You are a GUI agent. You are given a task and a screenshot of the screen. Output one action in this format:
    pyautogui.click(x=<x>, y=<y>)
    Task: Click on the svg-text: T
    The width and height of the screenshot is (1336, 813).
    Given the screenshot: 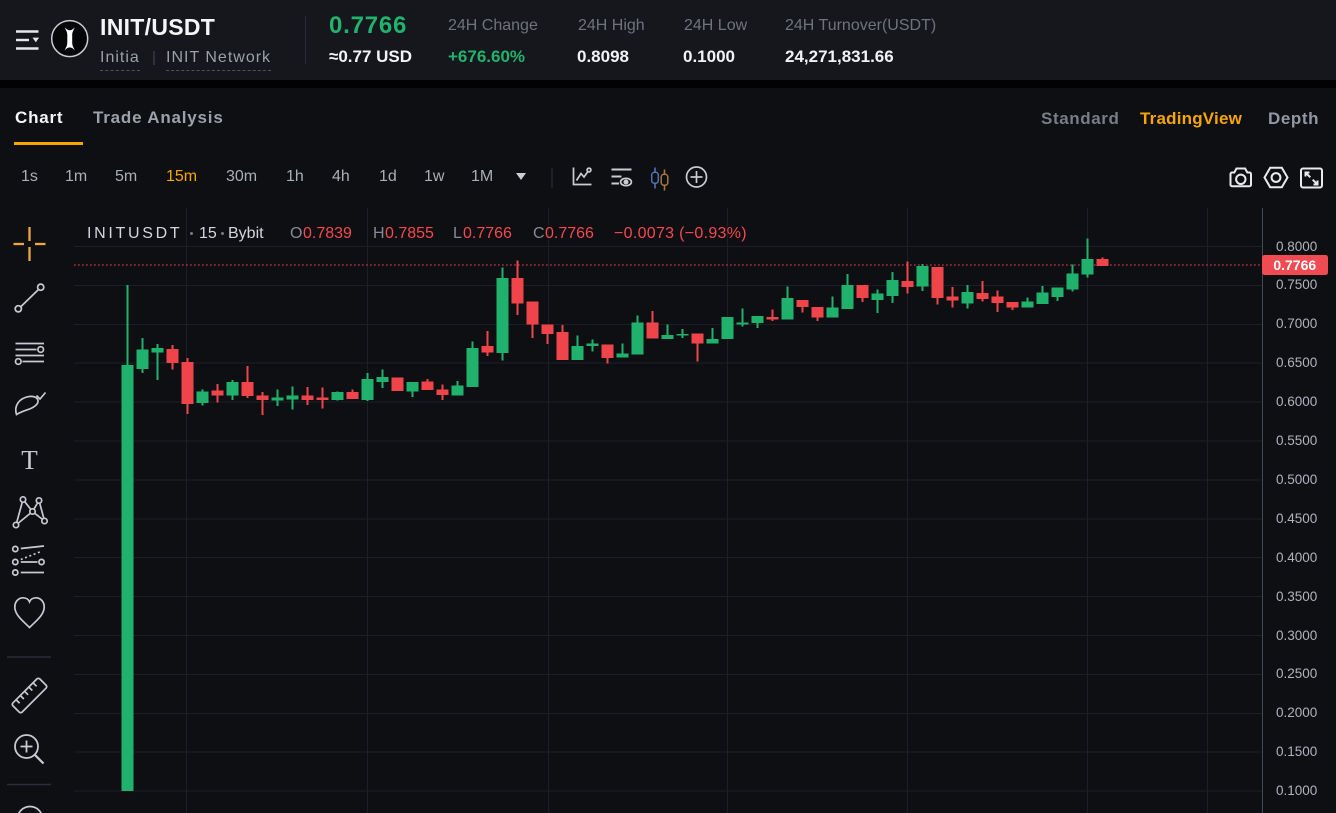 What is the action you would take?
    pyautogui.click(x=29, y=460)
    